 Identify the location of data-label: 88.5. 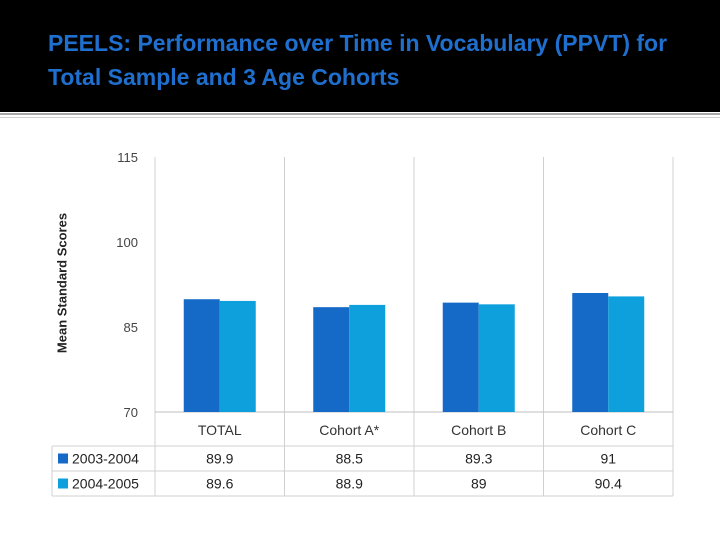
(349, 459).